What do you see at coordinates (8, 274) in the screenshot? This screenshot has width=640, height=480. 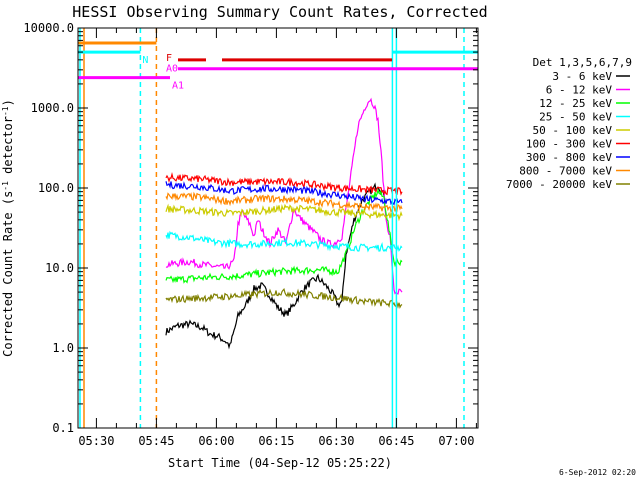 I see `y-axis-label-main: Corrected Count Rate (s` at bounding box center [8, 274].